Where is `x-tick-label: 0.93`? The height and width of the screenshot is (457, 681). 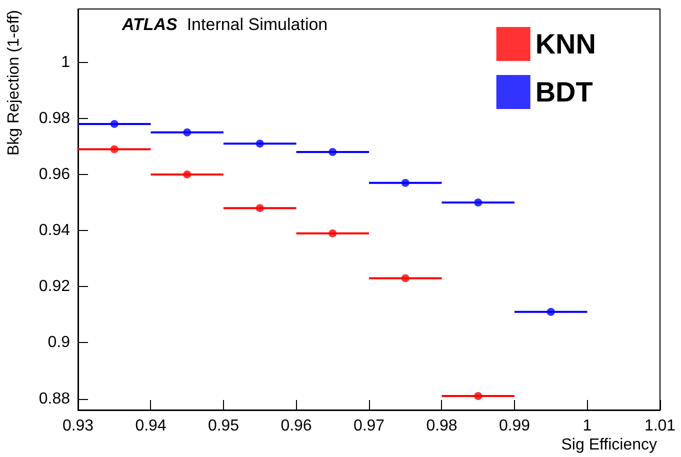 x-tick-label: 0.93 is located at coordinates (78, 426).